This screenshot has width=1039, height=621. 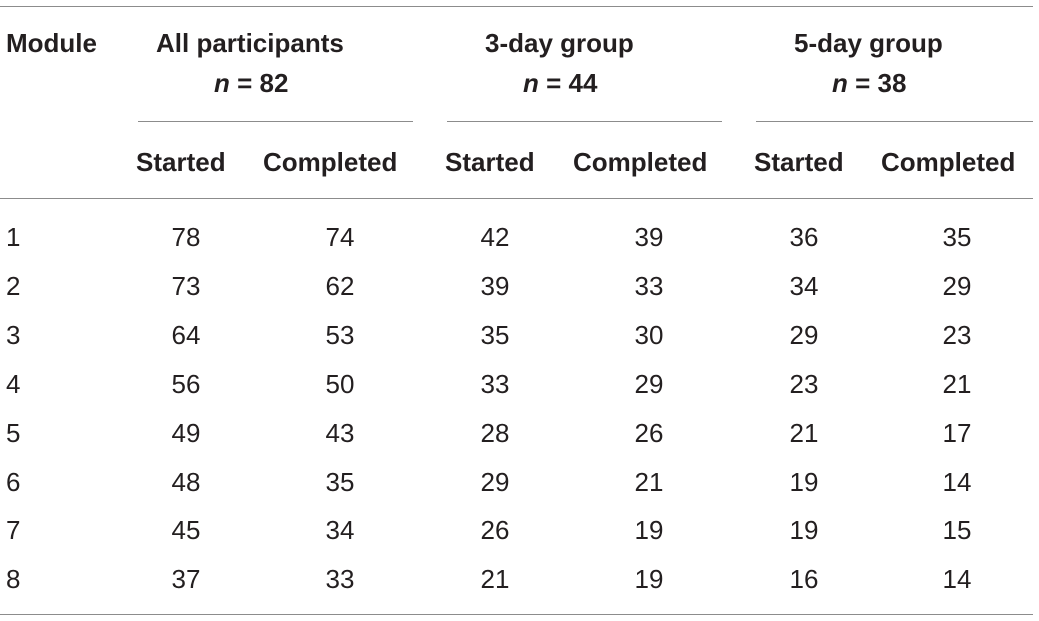 What do you see at coordinates (186, 579) in the screenshot?
I see `value-cell: 37` at bounding box center [186, 579].